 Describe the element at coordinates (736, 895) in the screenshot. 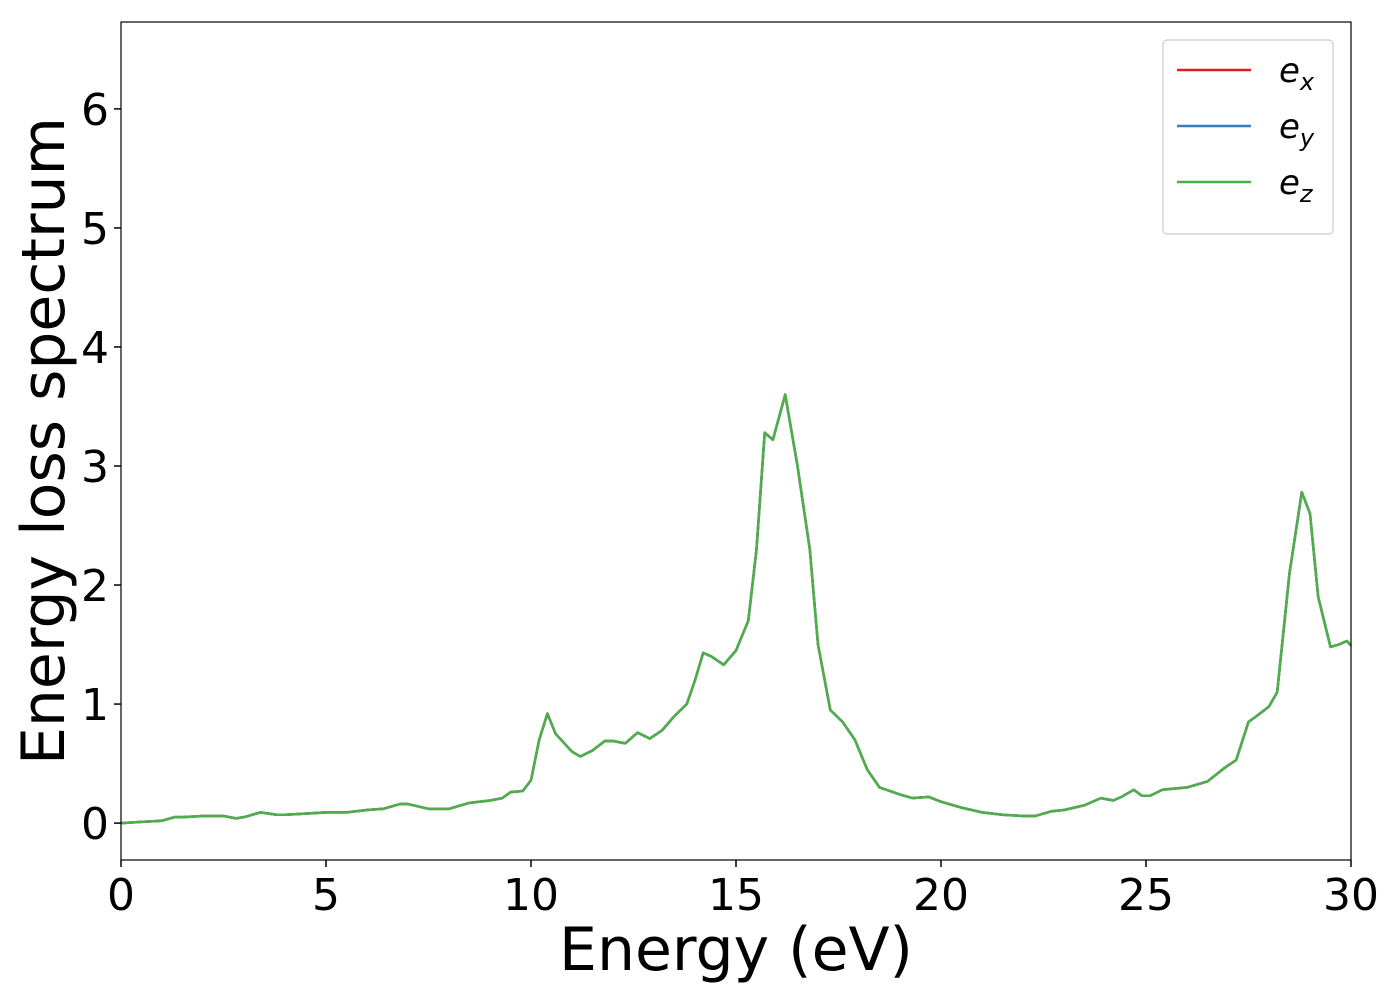

I see `x-tick-label: 15` at that location.